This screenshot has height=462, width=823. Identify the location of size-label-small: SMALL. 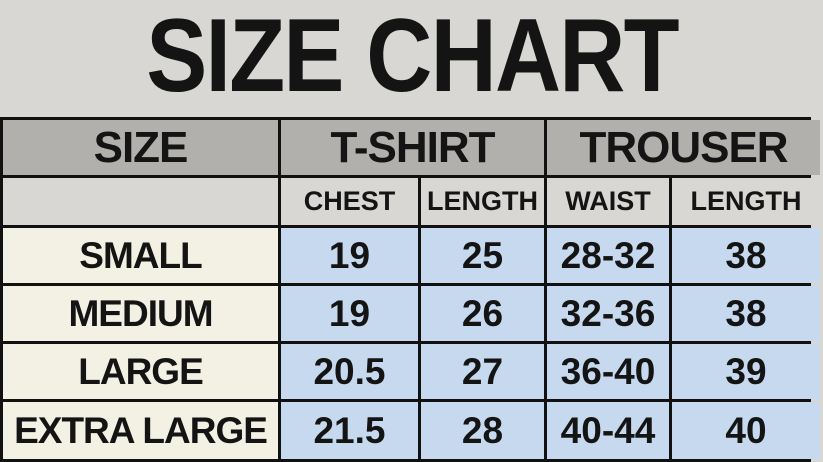
(140, 255).